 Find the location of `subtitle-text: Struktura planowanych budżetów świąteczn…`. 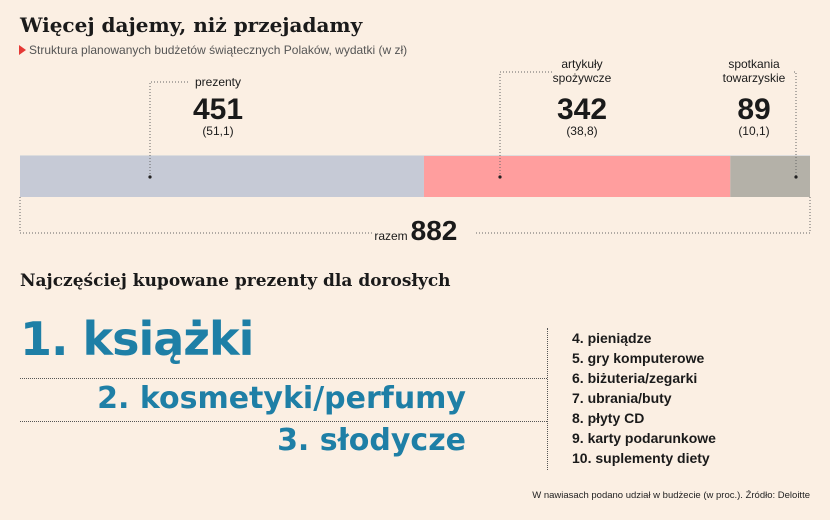

subtitle-text: Struktura planowanych budżetów świąteczn… is located at coordinates (218, 50).